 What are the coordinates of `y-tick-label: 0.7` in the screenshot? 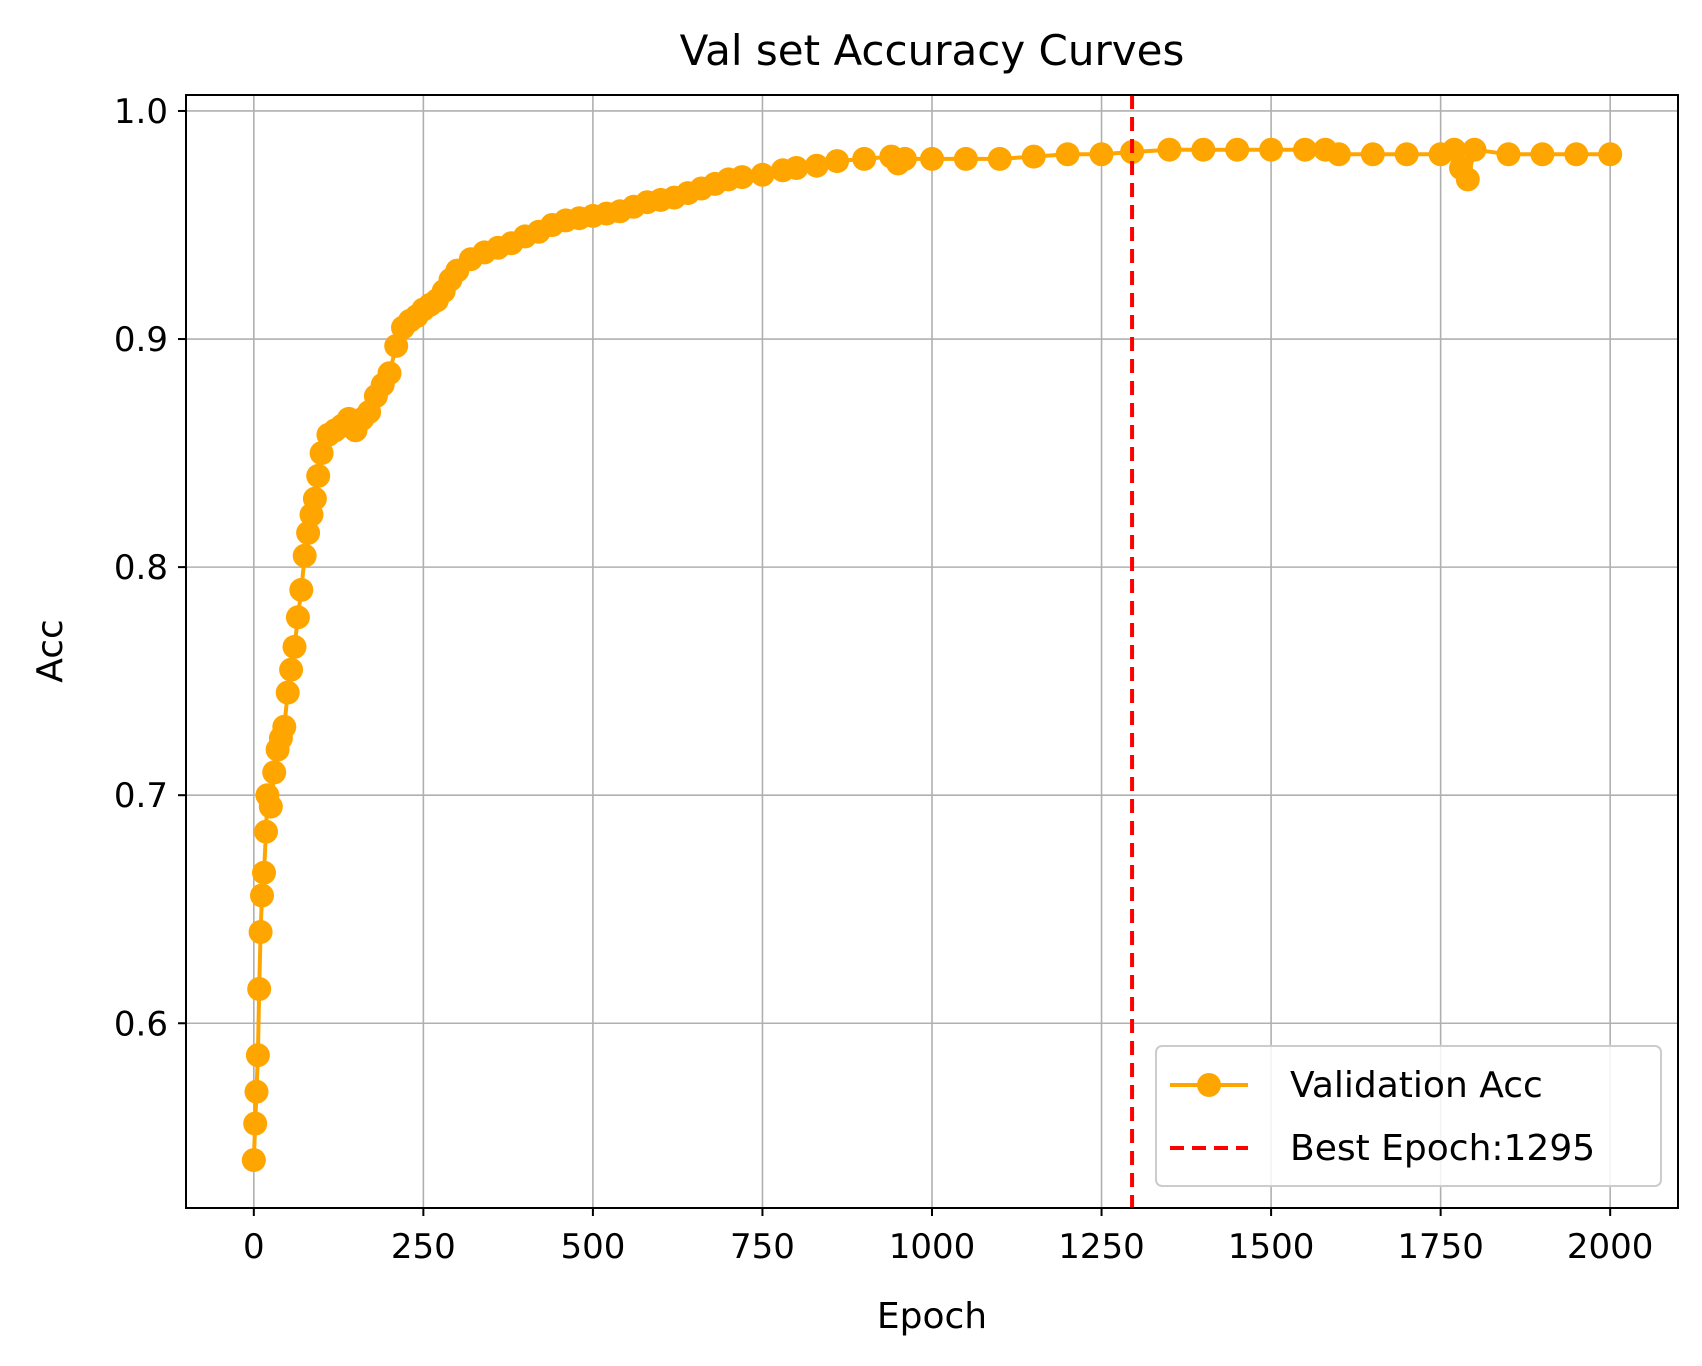 It's located at (141, 796).